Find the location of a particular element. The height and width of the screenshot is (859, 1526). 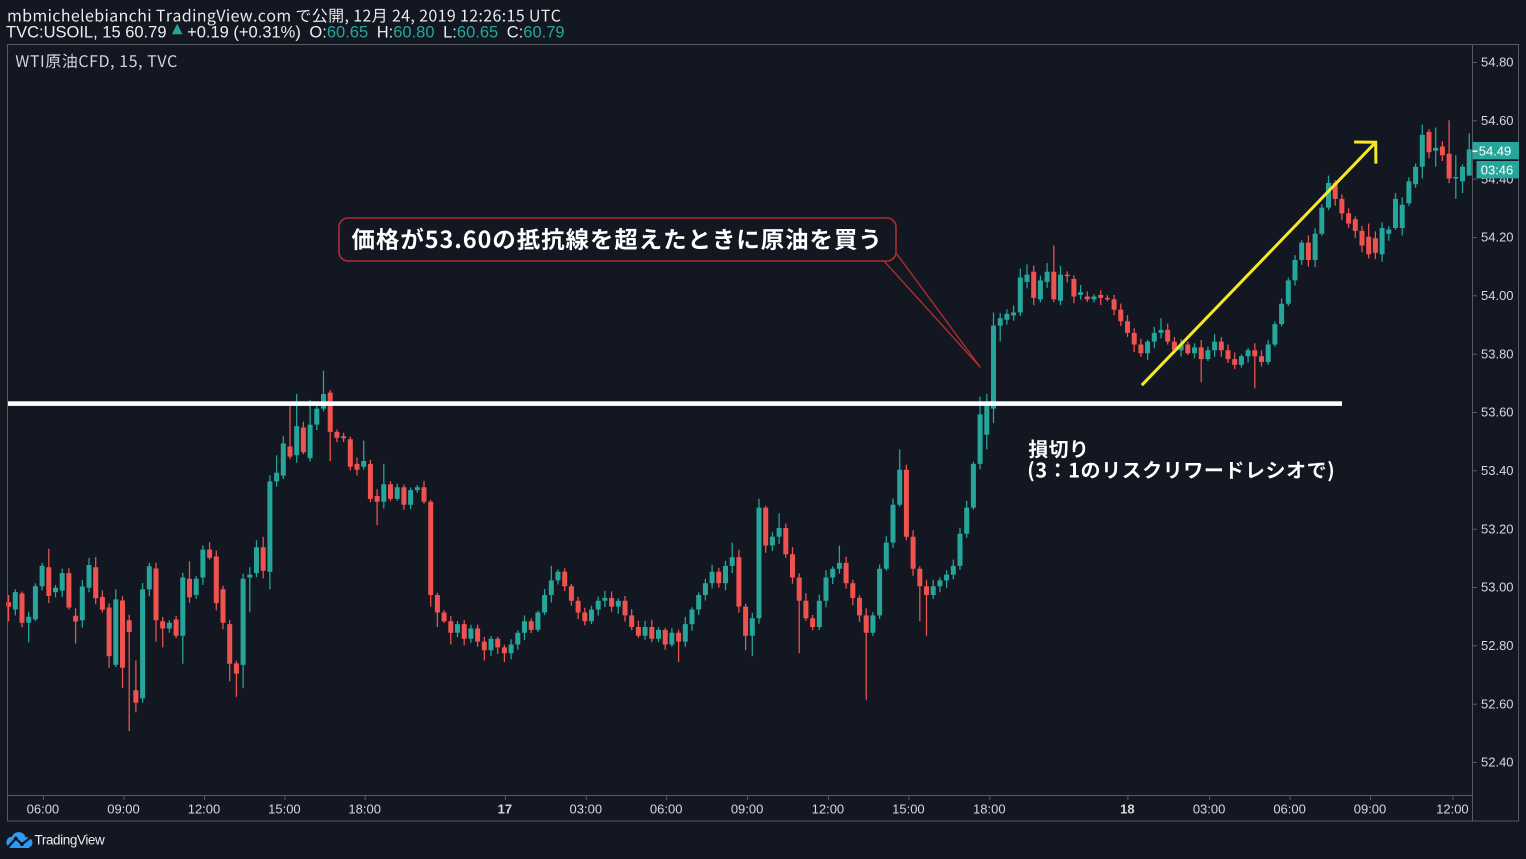

svg-text: 53.20 is located at coordinates (1497, 528).